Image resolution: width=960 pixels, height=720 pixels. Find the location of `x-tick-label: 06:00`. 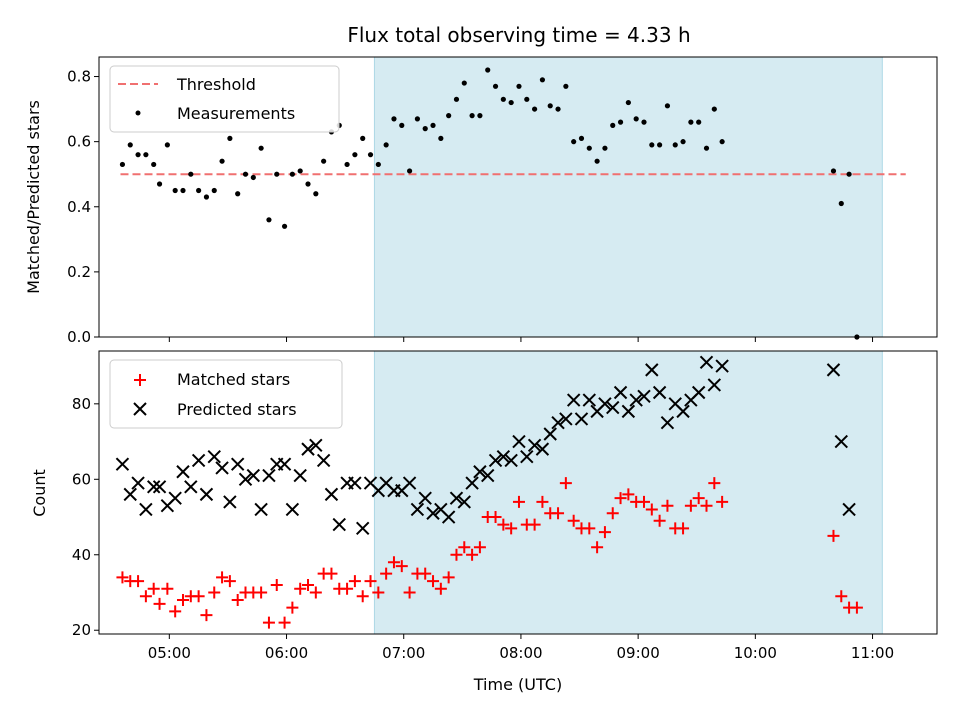

x-tick-label: 06:00 is located at coordinates (286, 653).